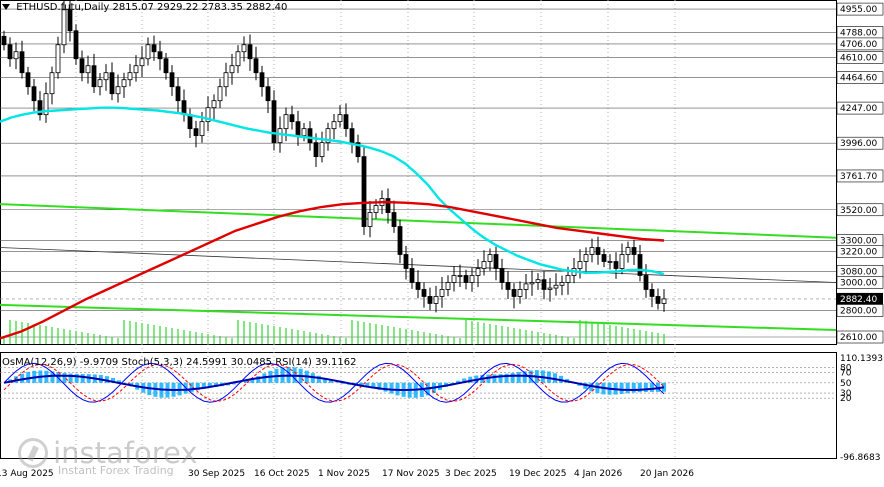 This screenshot has width=884, height=487. What do you see at coordinates (858, 58) in the screenshot?
I see `price-tick-label: 4610.00` at bounding box center [858, 58].